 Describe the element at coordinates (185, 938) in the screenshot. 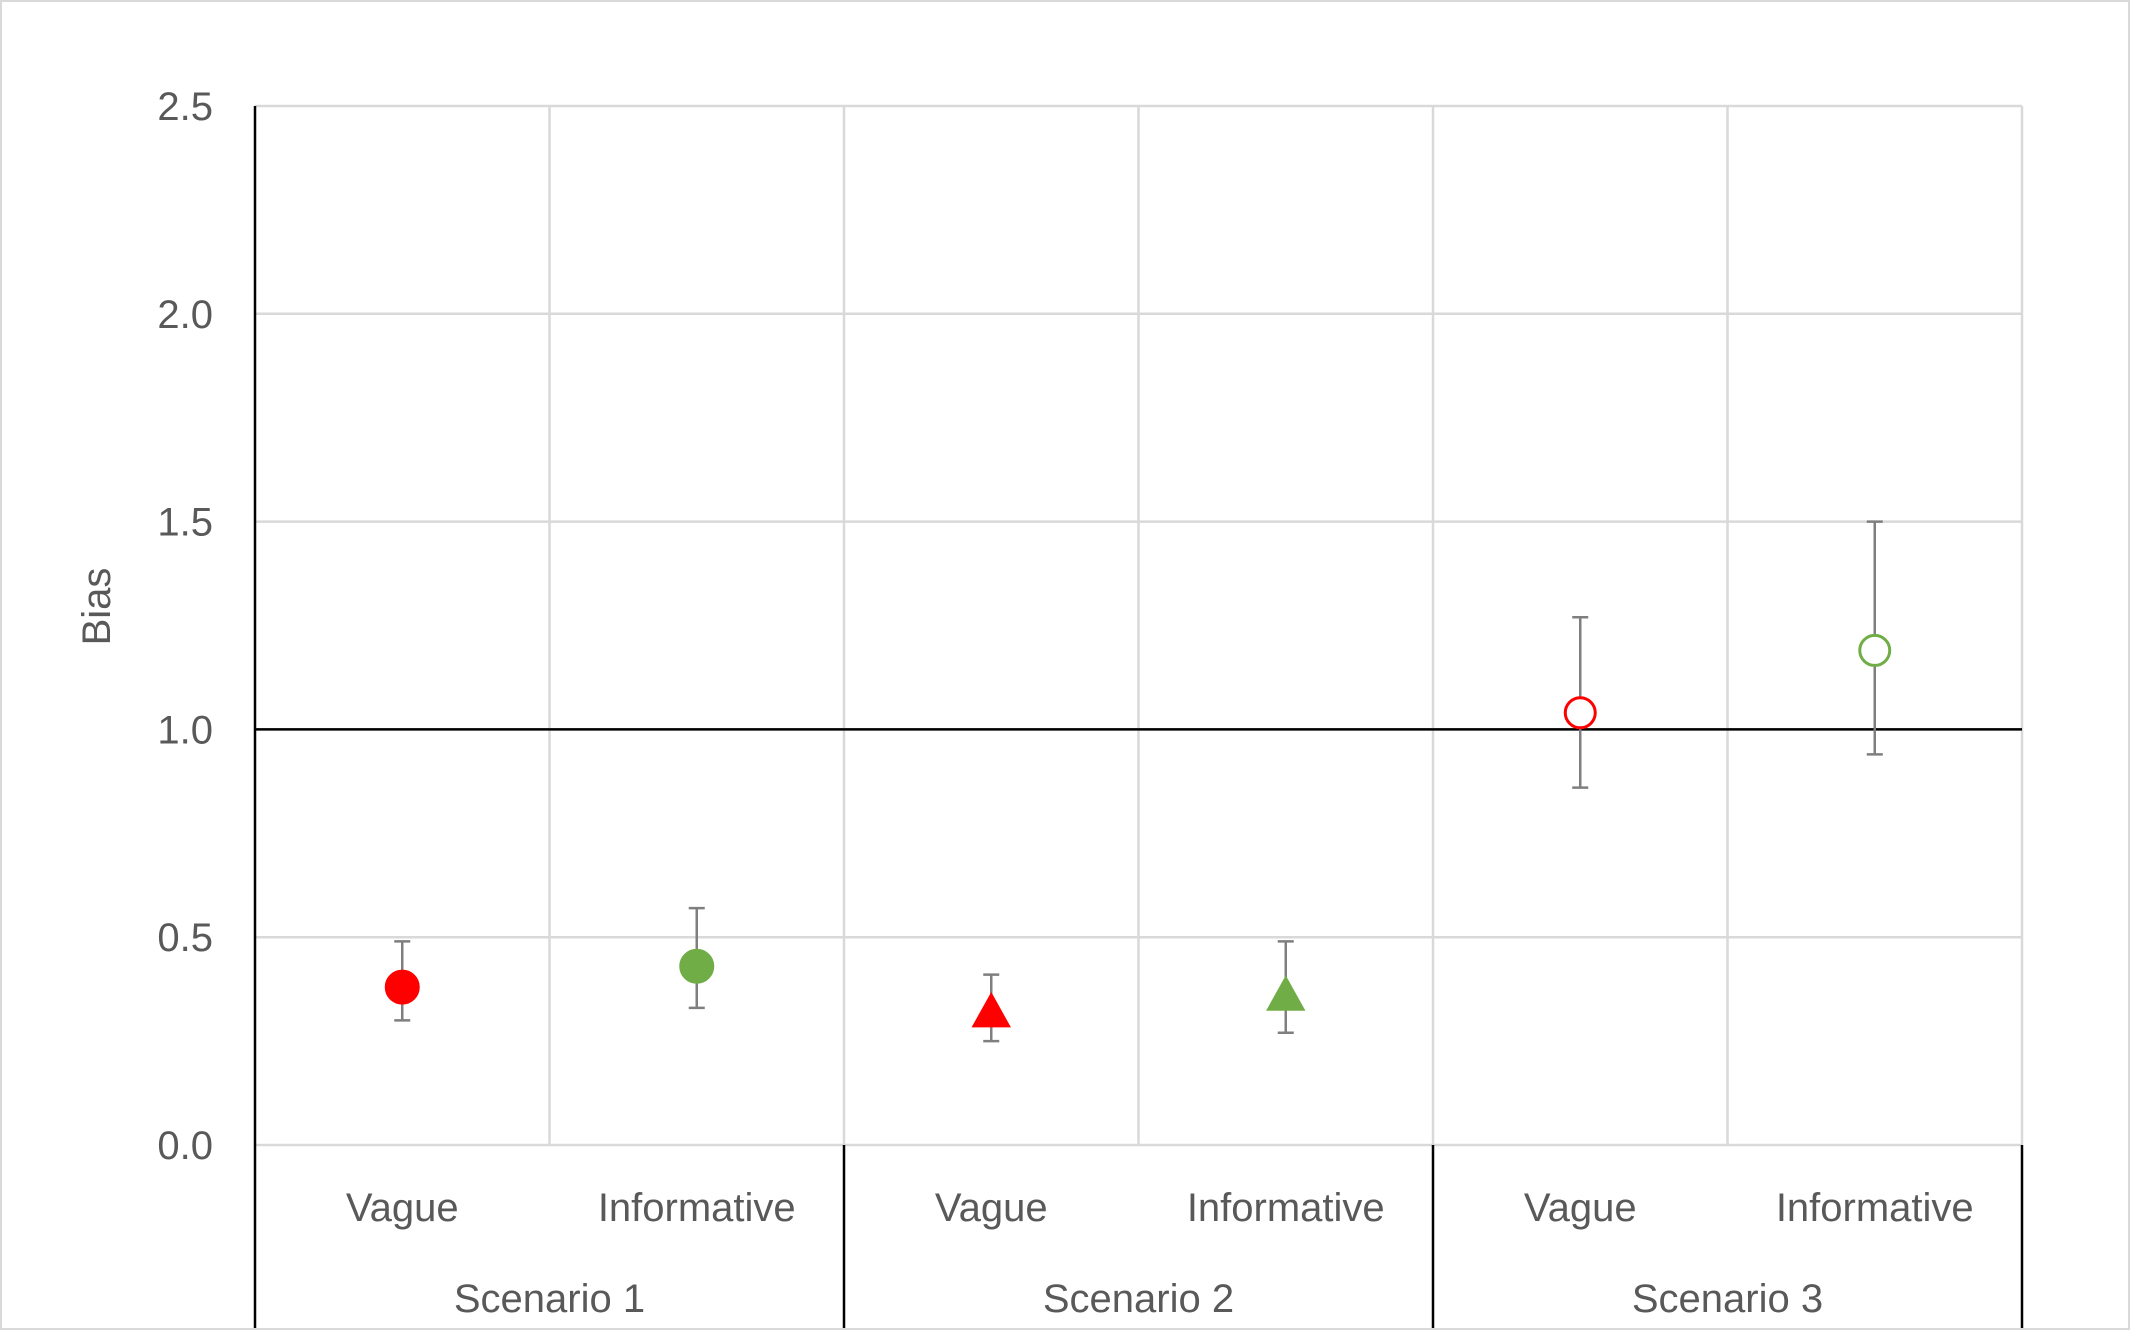

I see `y-tick-label: 0.5` at that location.